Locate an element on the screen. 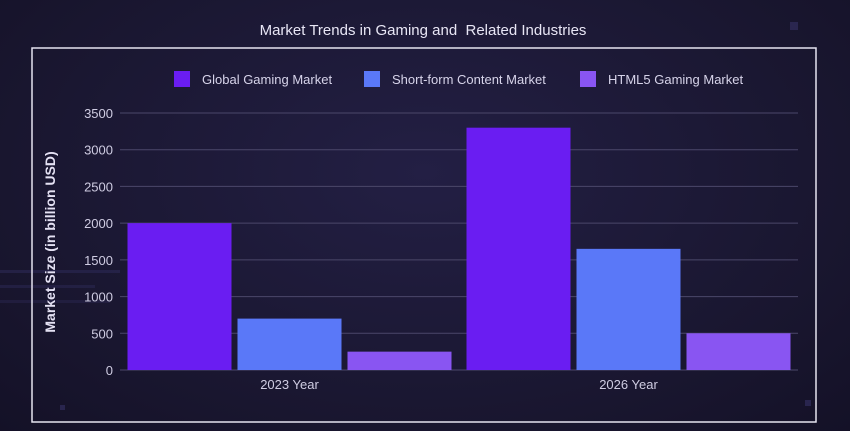 The height and width of the screenshot is (431, 850). y-tick-label: 3000 is located at coordinates (98, 150).